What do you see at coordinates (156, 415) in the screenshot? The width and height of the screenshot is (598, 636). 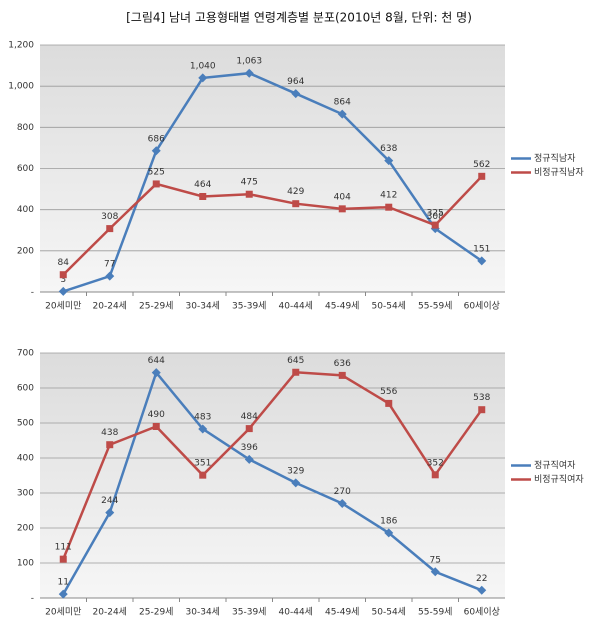 I see `data-label: 490` at bounding box center [156, 415].